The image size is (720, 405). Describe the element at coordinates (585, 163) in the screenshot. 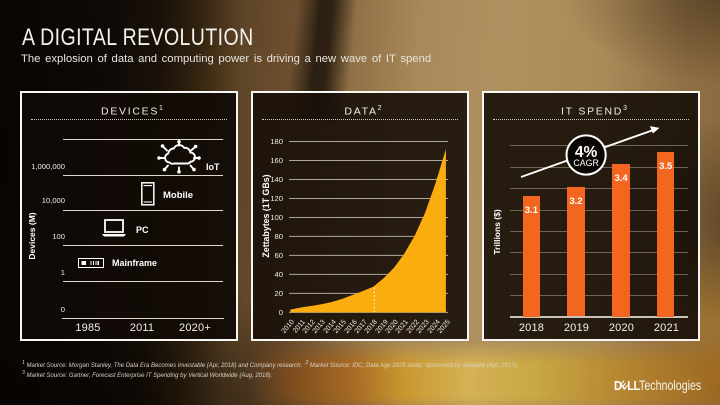

I see `svg-text: CAGR` at that location.